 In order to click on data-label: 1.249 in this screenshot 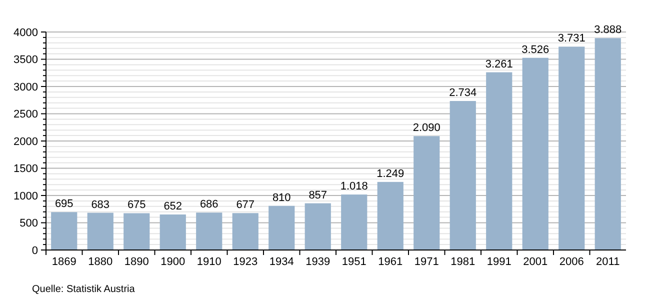, I will do `click(390, 174)`.